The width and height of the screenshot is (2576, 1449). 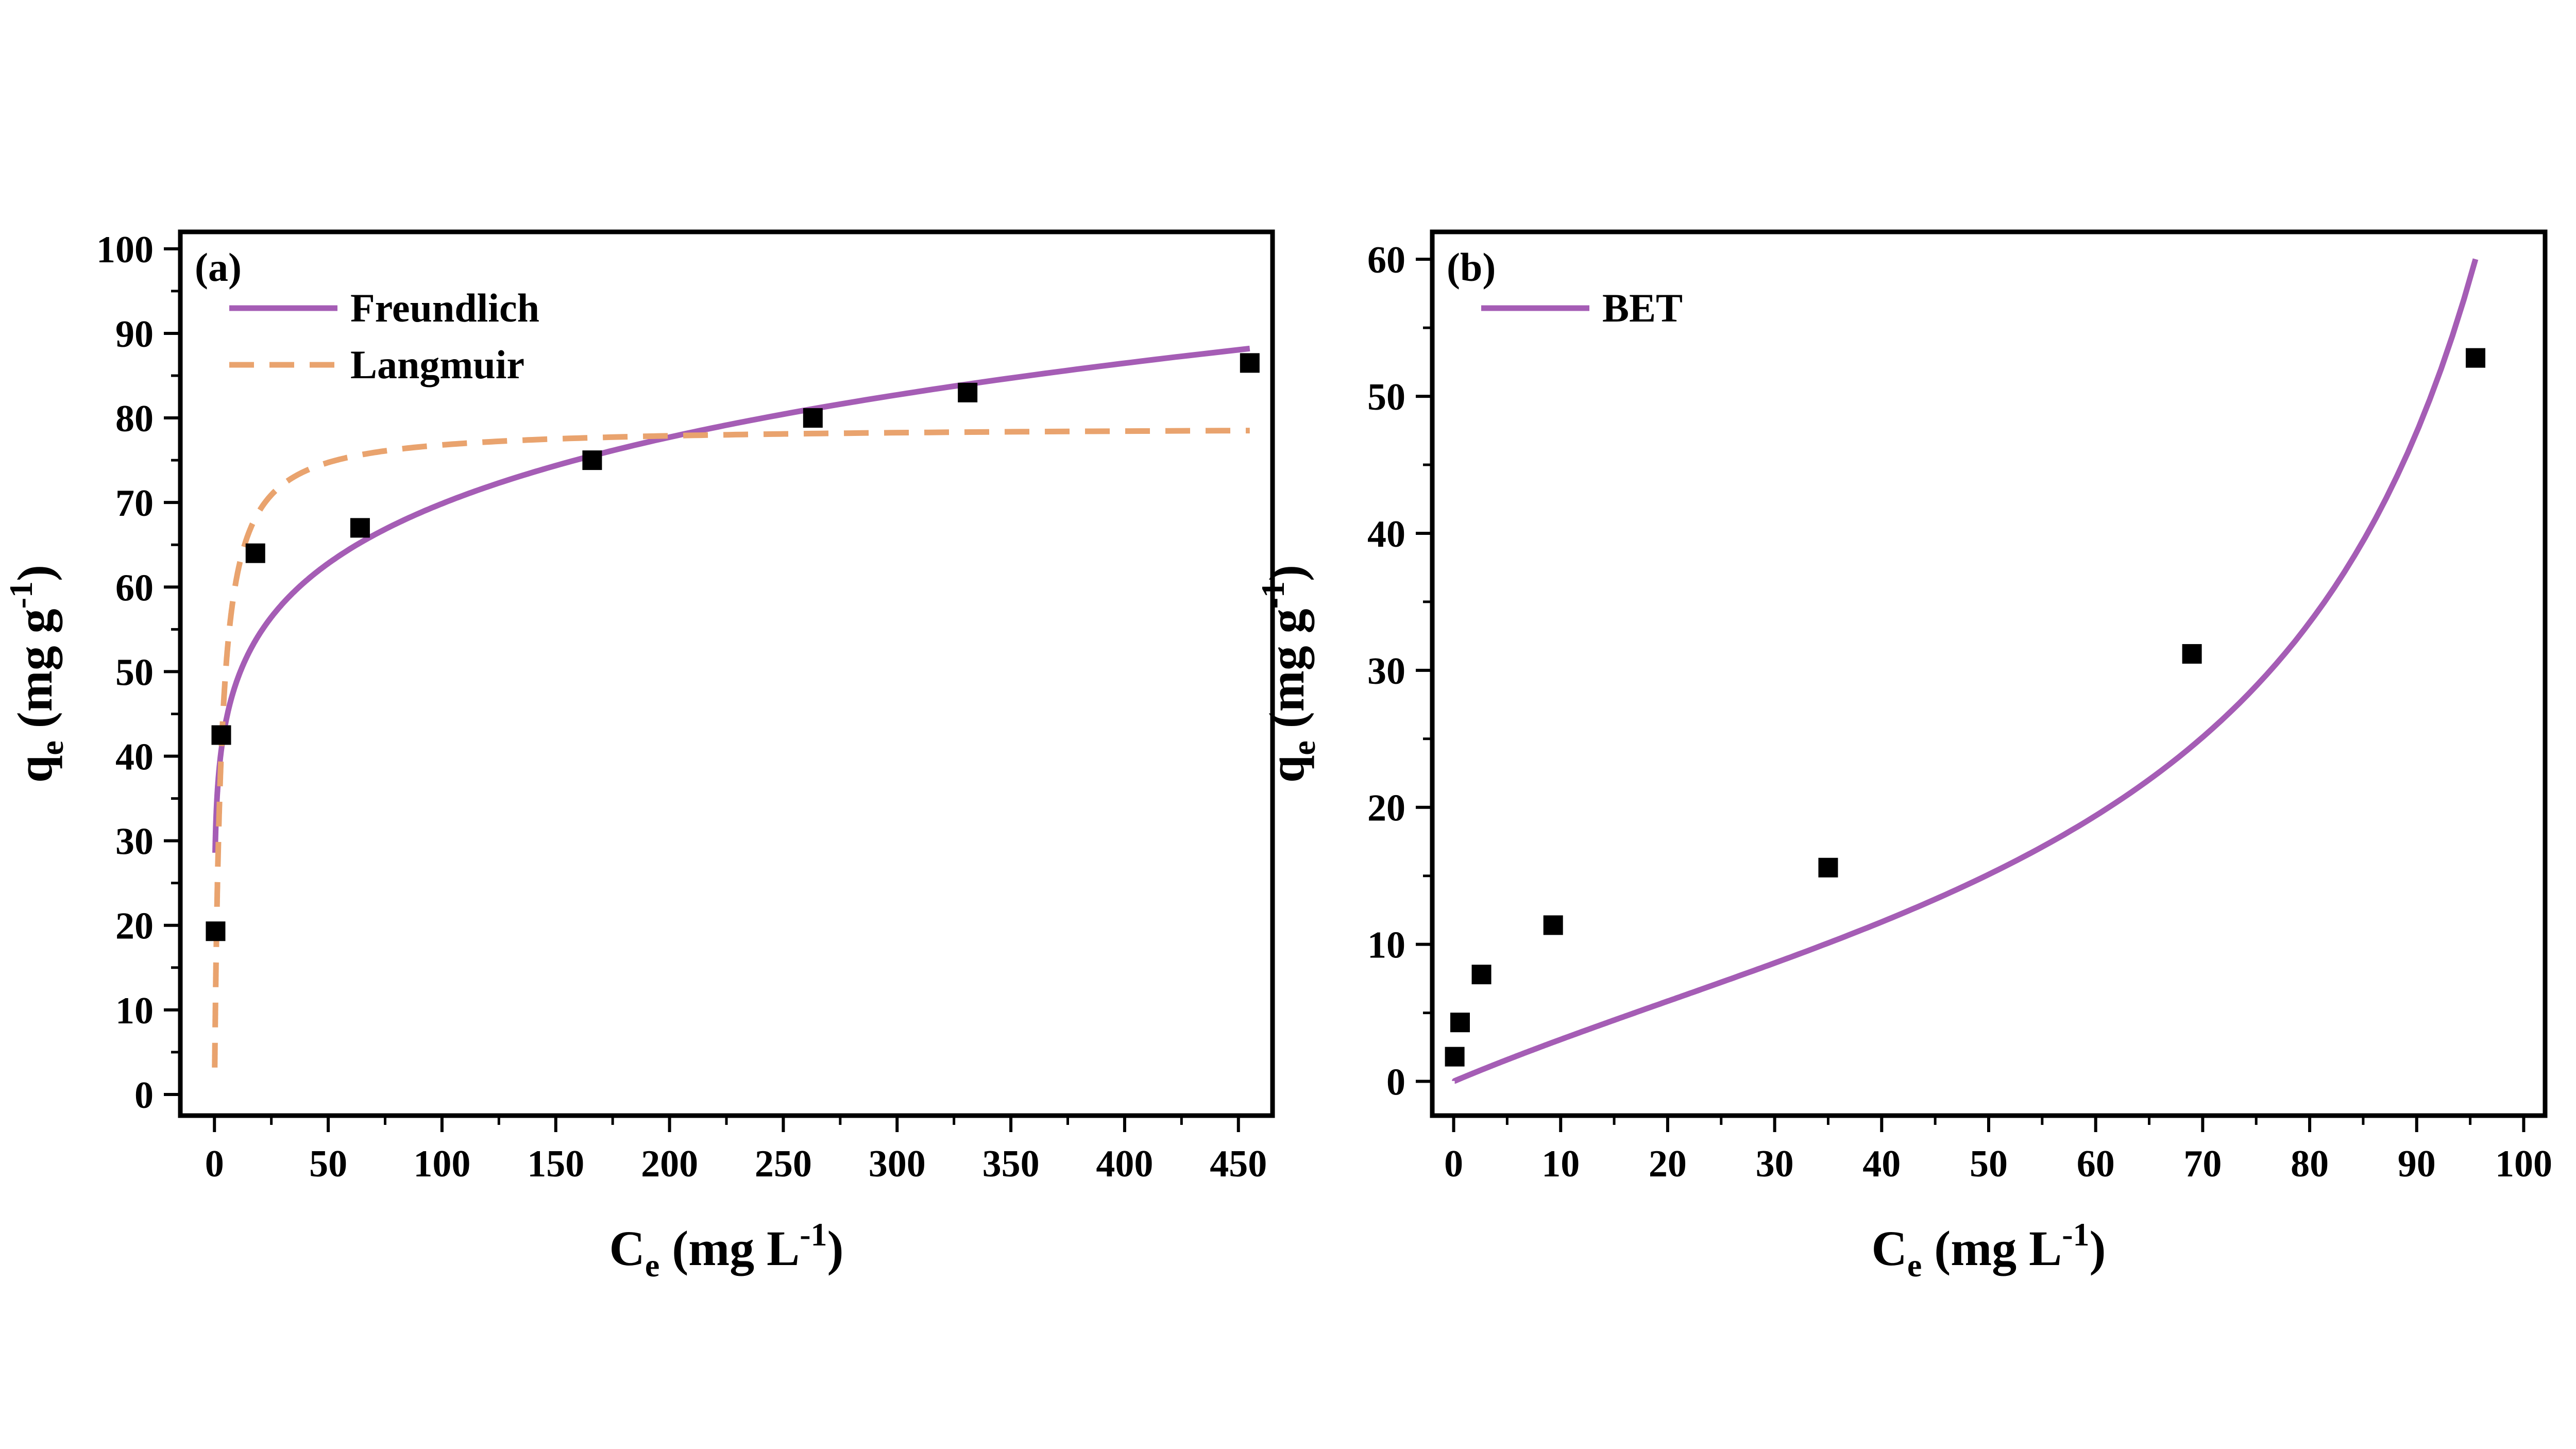 What do you see at coordinates (669, 1164) in the screenshot?
I see `x-tick-label: 200` at bounding box center [669, 1164].